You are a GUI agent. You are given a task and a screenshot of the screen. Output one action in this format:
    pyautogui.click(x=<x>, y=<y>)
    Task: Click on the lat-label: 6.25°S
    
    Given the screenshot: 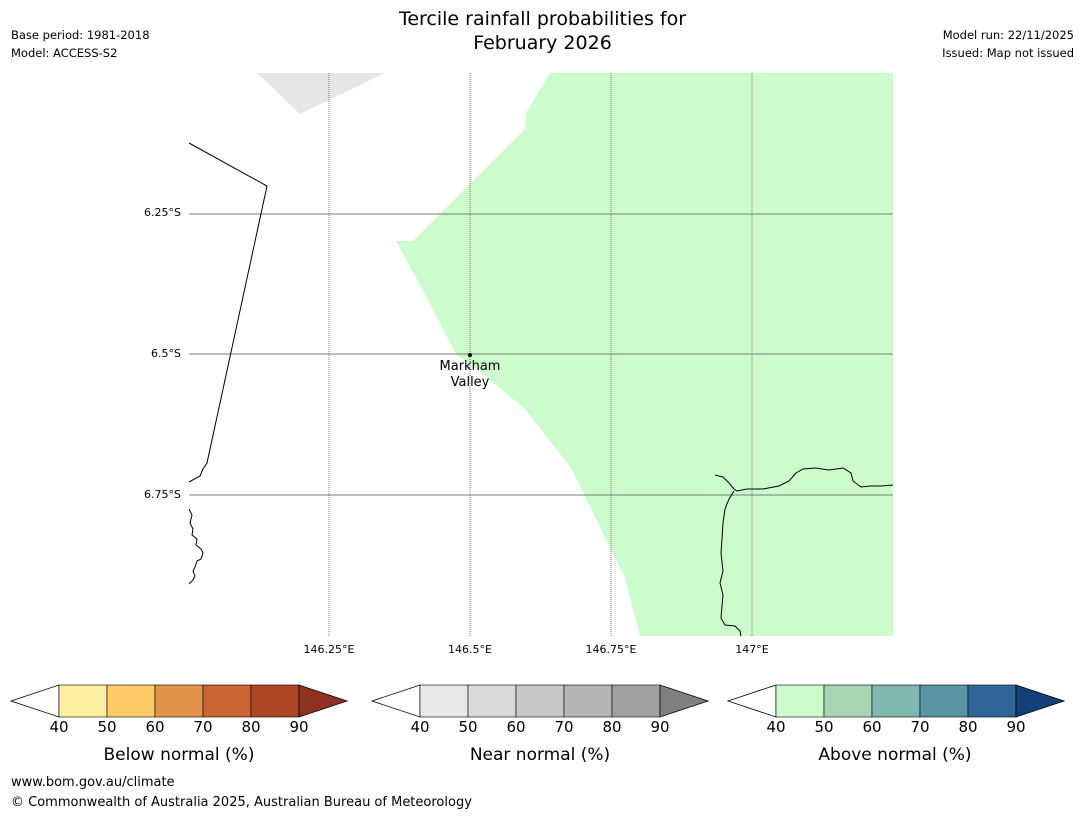 What is the action you would take?
    pyautogui.click(x=162, y=212)
    